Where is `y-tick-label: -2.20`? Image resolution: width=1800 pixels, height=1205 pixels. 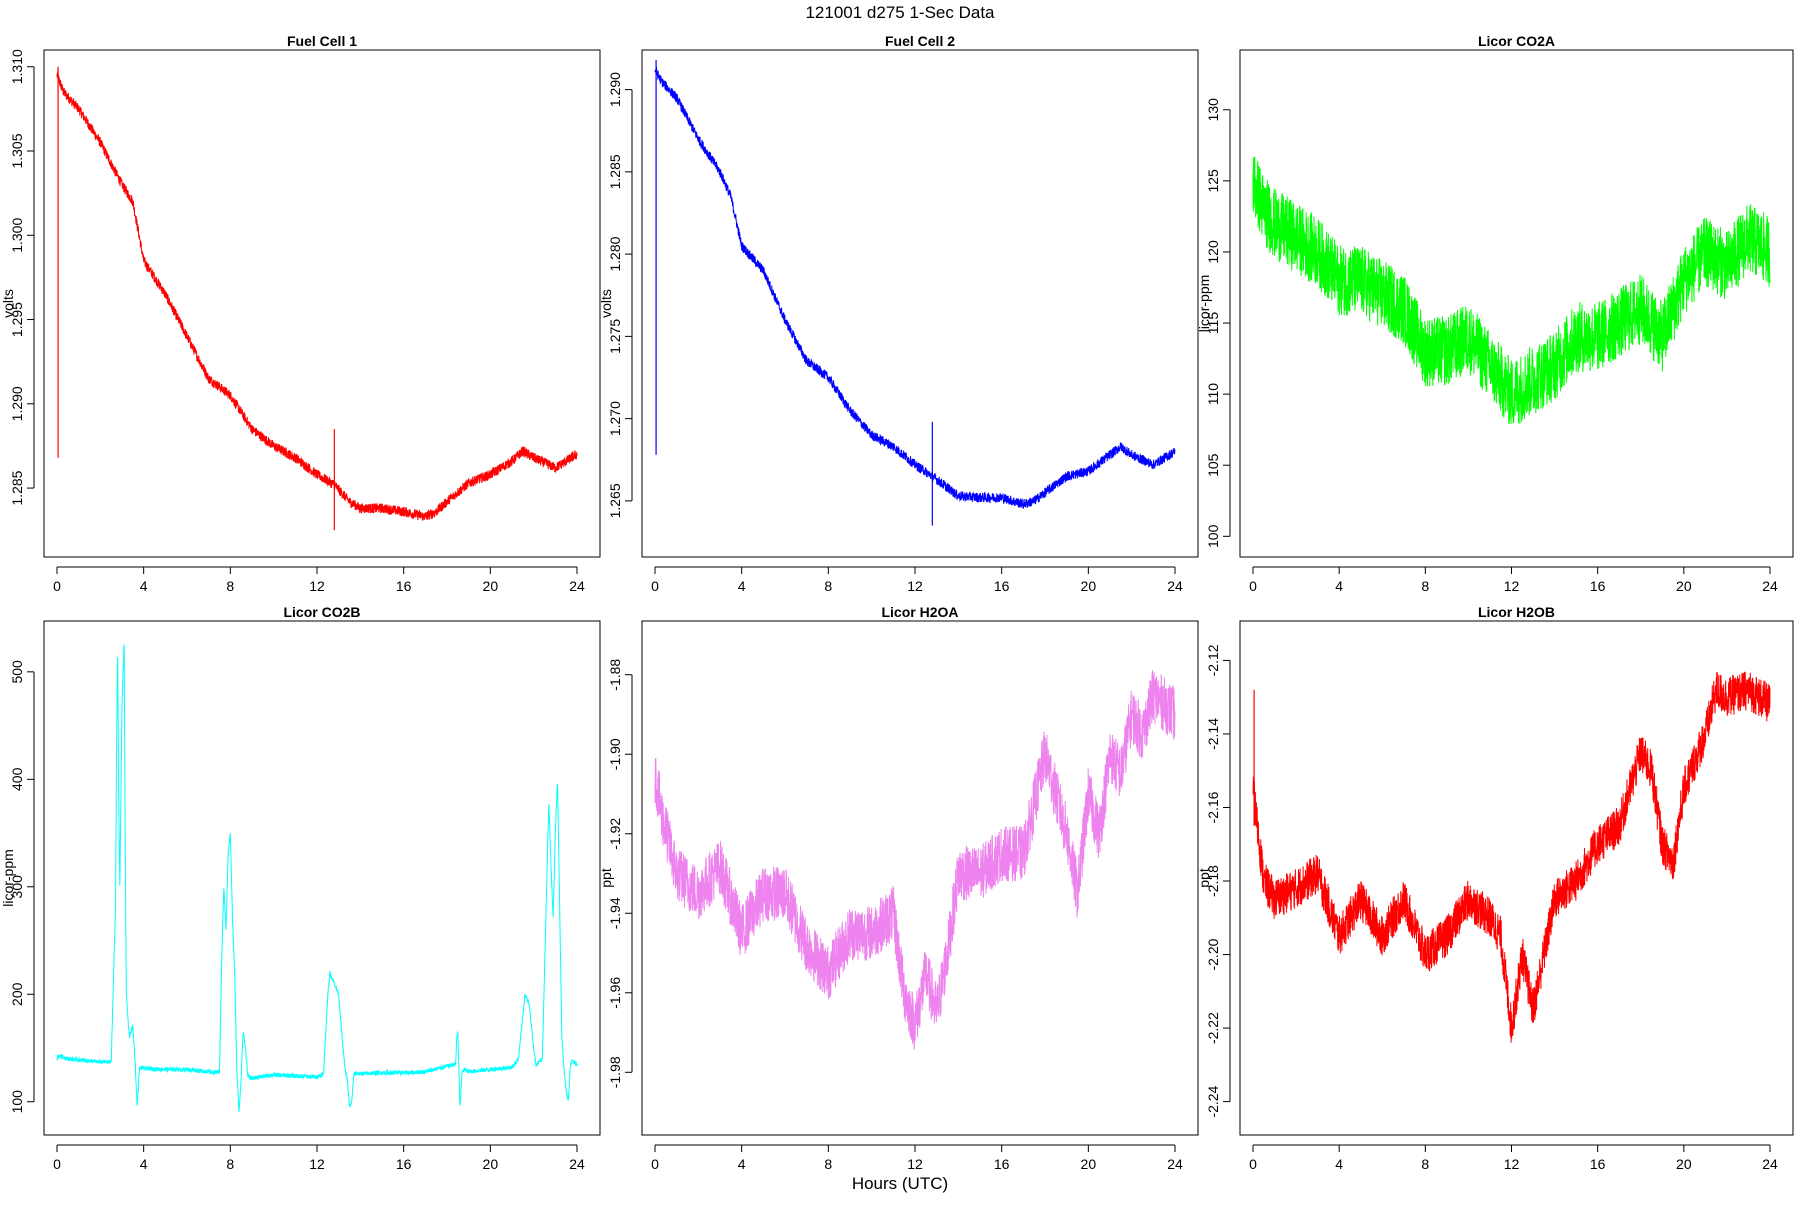 y-tick-label: -2.20 is located at coordinates (1213, 954).